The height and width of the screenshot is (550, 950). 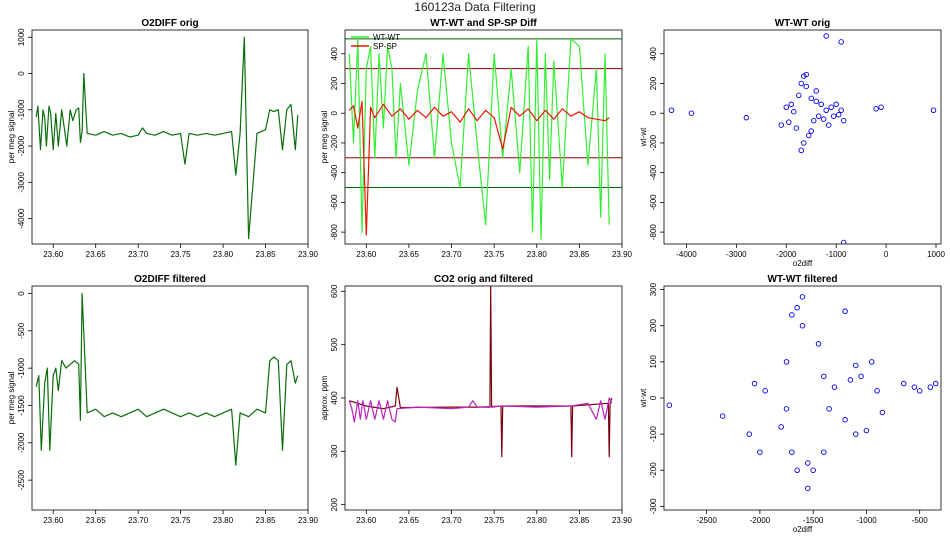 What do you see at coordinates (334, 142) in the screenshot?
I see `y-tick-label: -200` at bounding box center [334, 142].